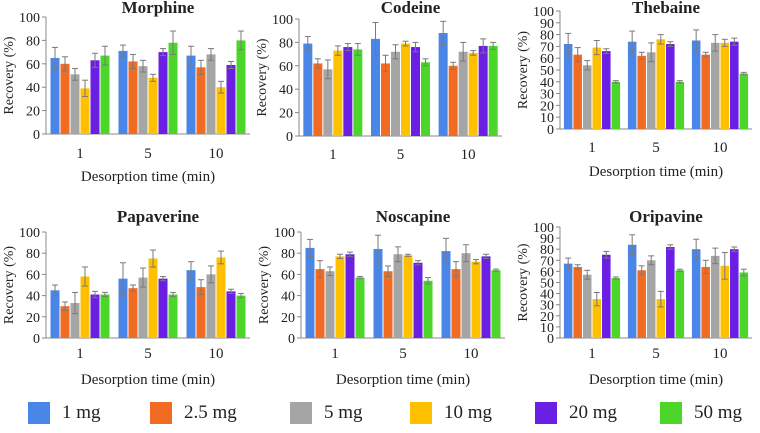  I want to click on y-tick-label: 90, so click(547, 24).